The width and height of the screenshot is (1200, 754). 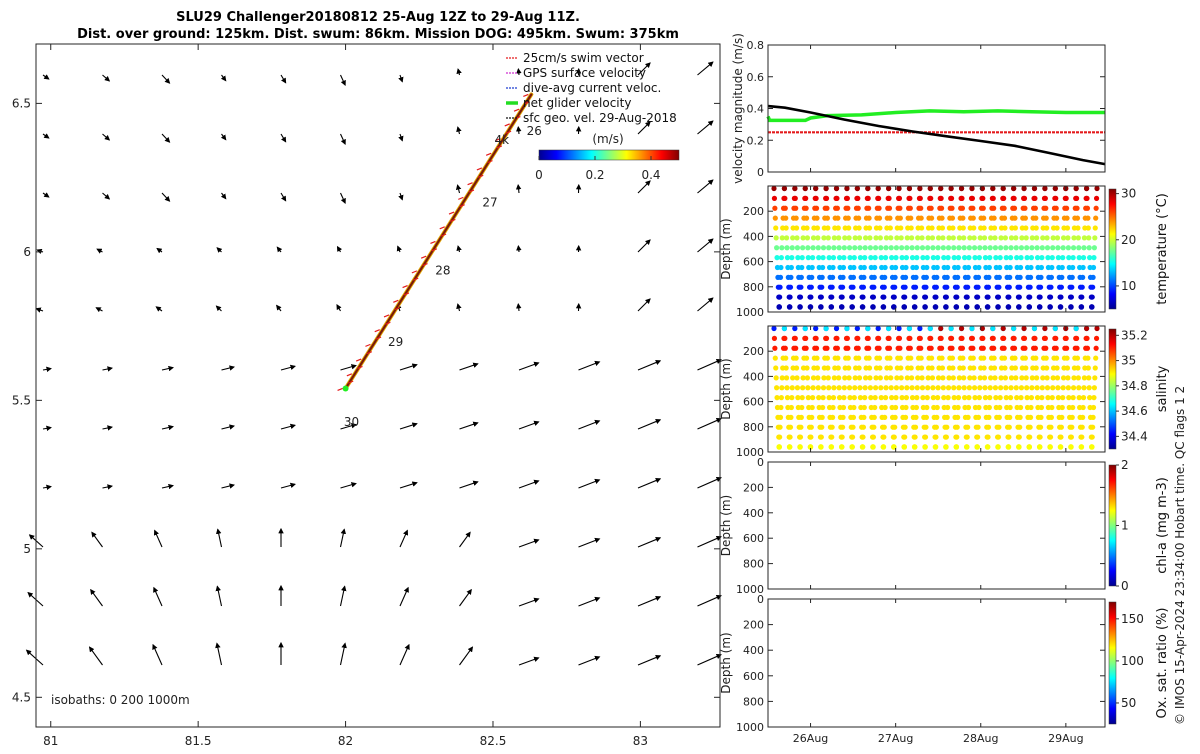 What do you see at coordinates (414, 272) in the screenshot?
I see `swim-vector` at bounding box center [414, 272].